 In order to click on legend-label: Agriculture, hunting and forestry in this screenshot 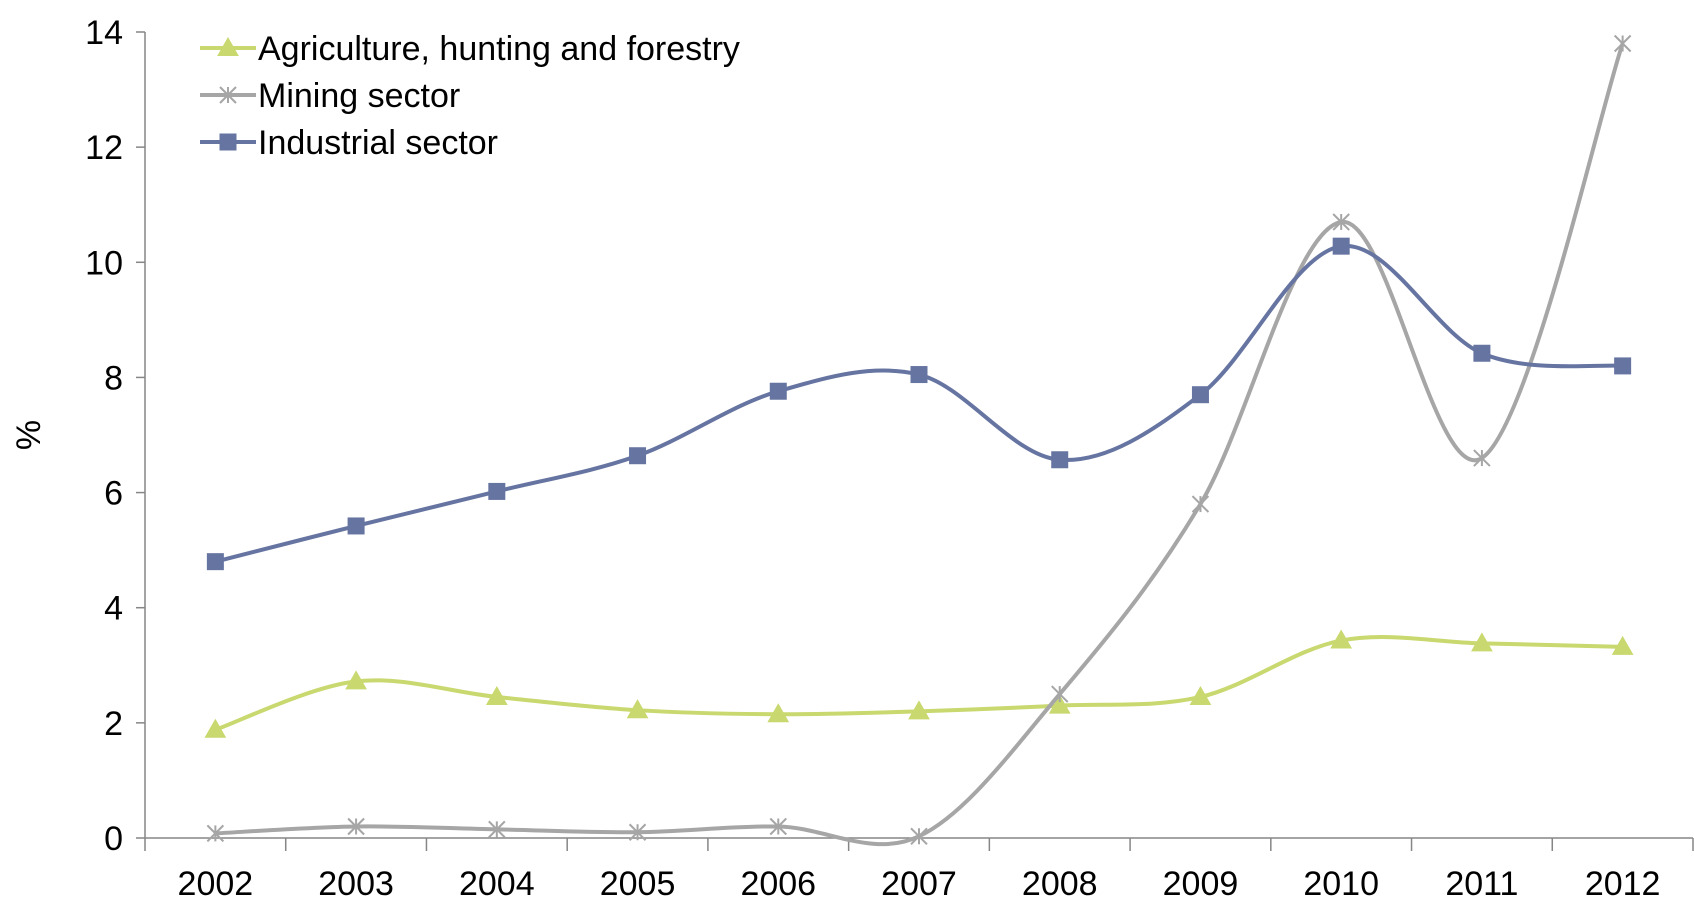, I will do `click(499, 49)`.